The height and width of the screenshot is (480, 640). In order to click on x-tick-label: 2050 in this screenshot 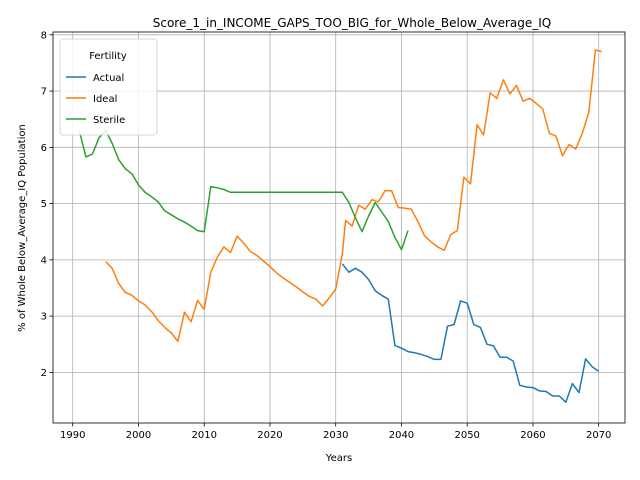, I will do `click(466, 435)`.